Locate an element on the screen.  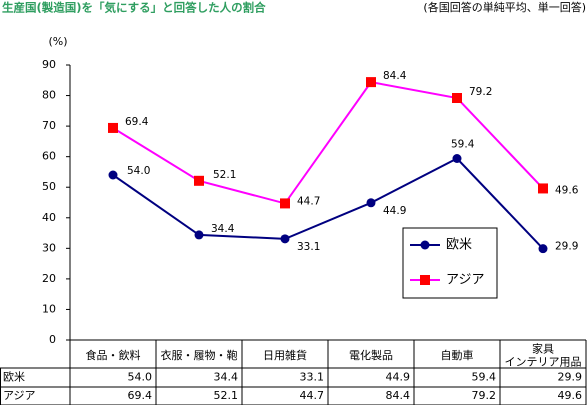
y-tick-label: 50 is located at coordinates (49, 186).